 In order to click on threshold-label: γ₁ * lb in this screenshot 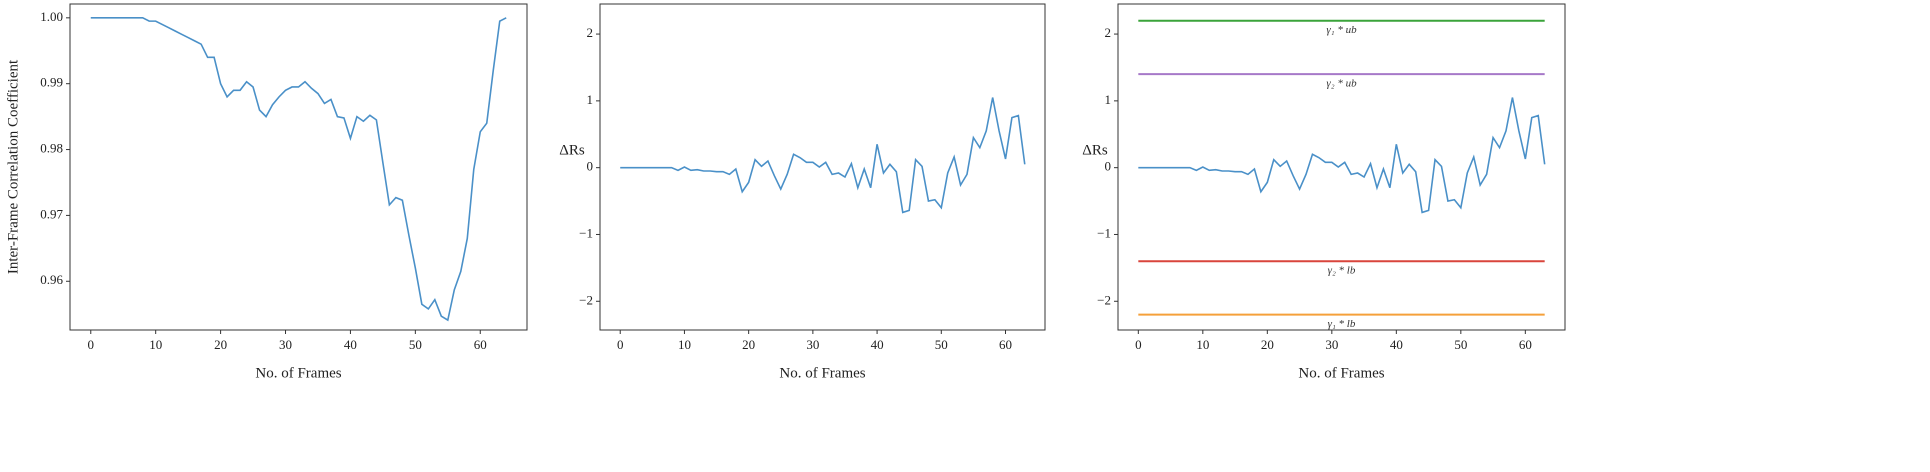, I will do `click(1342, 324)`.